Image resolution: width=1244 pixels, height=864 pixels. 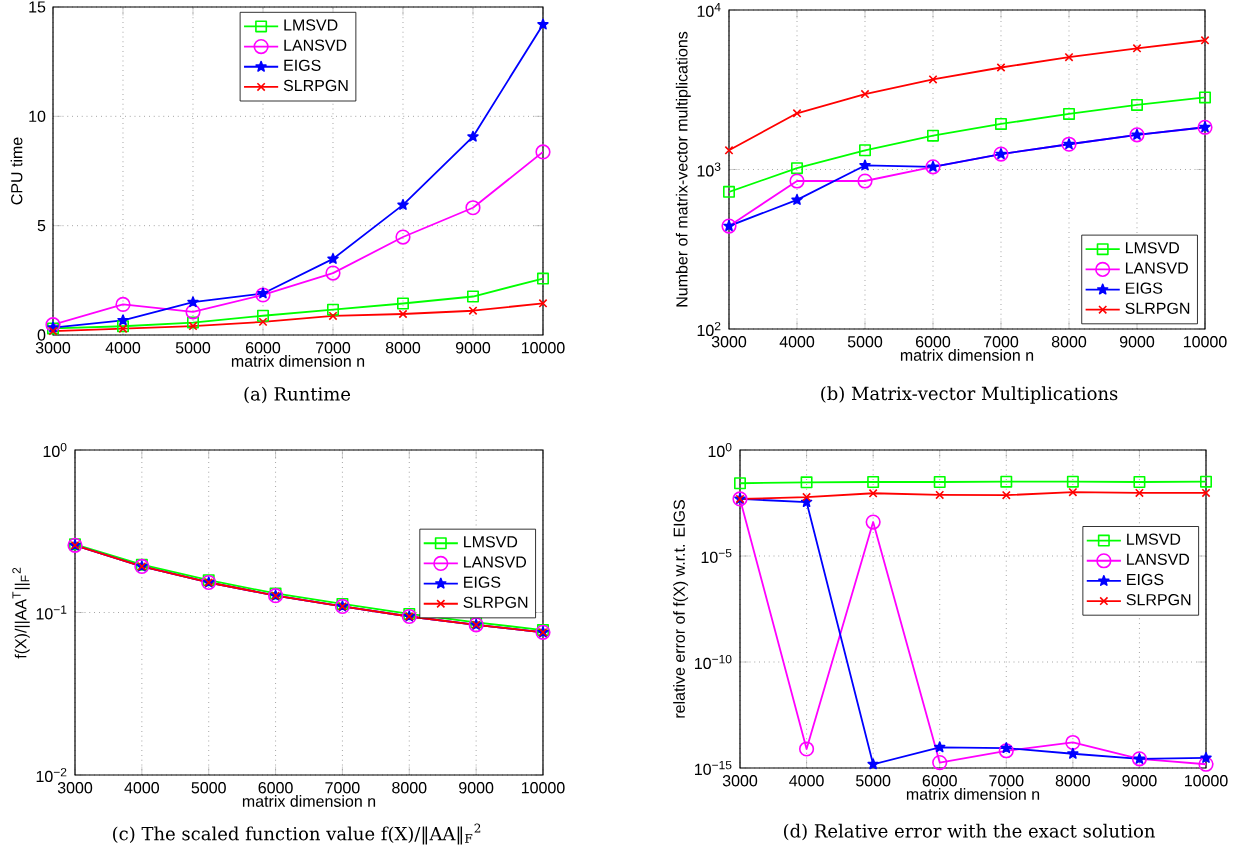 I want to click on y-tick-label: 10, so click(x=37, y=116).